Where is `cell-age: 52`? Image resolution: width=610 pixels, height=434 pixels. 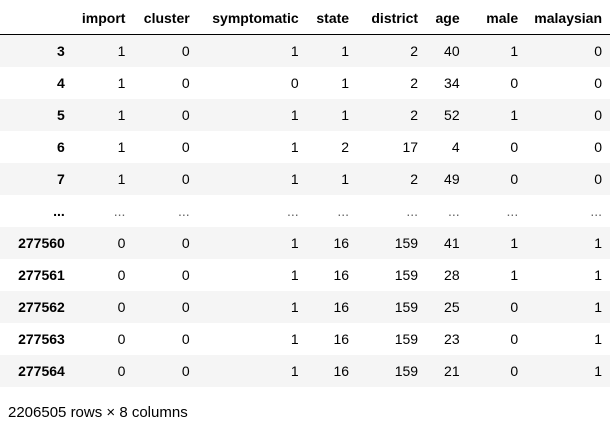
cell-age: 52 is located at coordinates (452, 115).